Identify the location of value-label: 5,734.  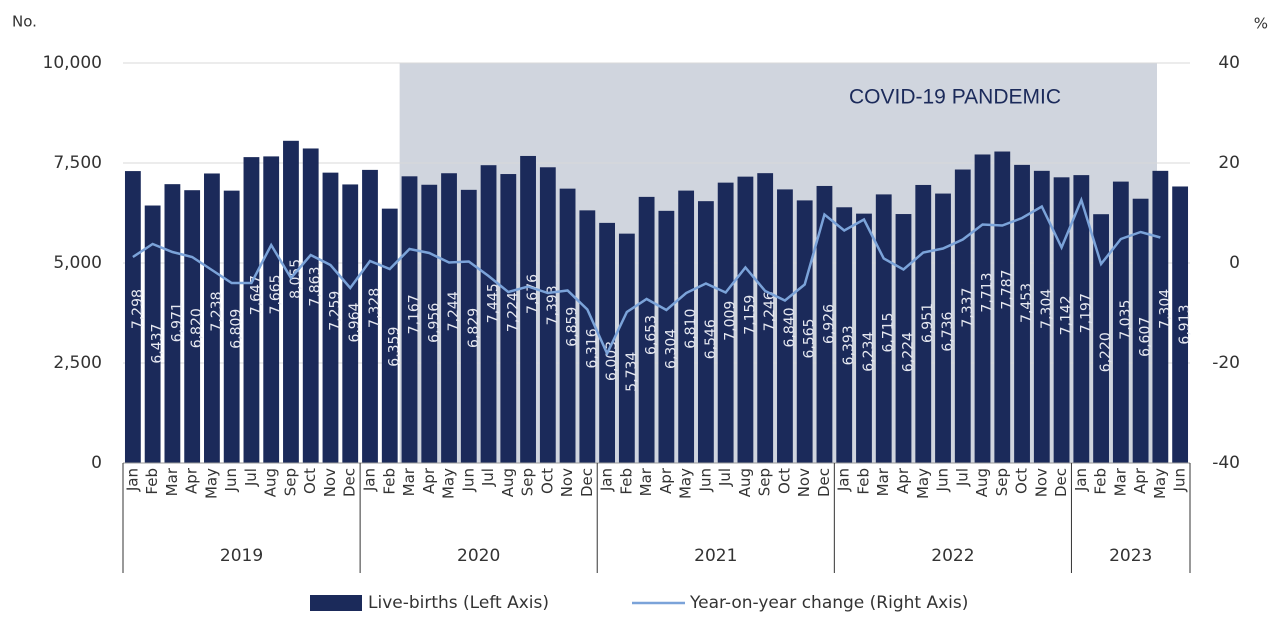
(632, 372).